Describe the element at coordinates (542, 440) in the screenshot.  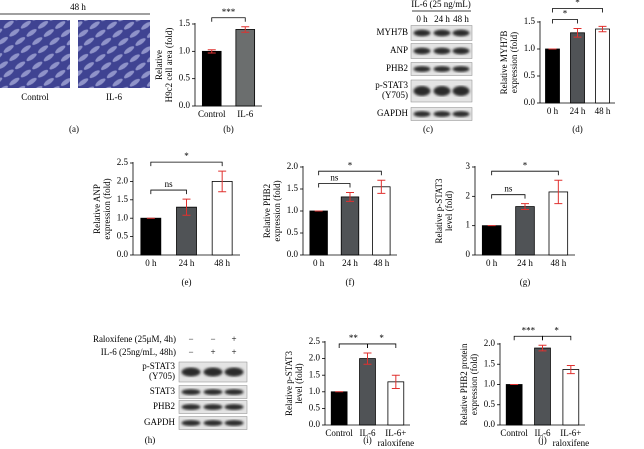
I see `panel-label: (j)` at that location.